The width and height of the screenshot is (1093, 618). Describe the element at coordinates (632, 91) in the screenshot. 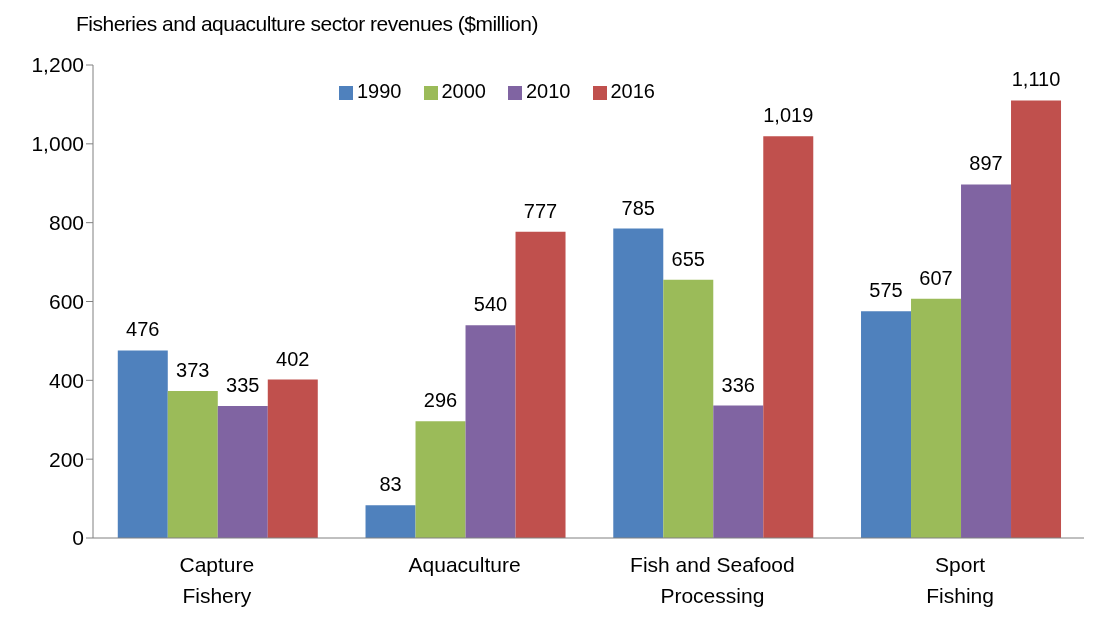

I see `legend-label: 2016` at that location.